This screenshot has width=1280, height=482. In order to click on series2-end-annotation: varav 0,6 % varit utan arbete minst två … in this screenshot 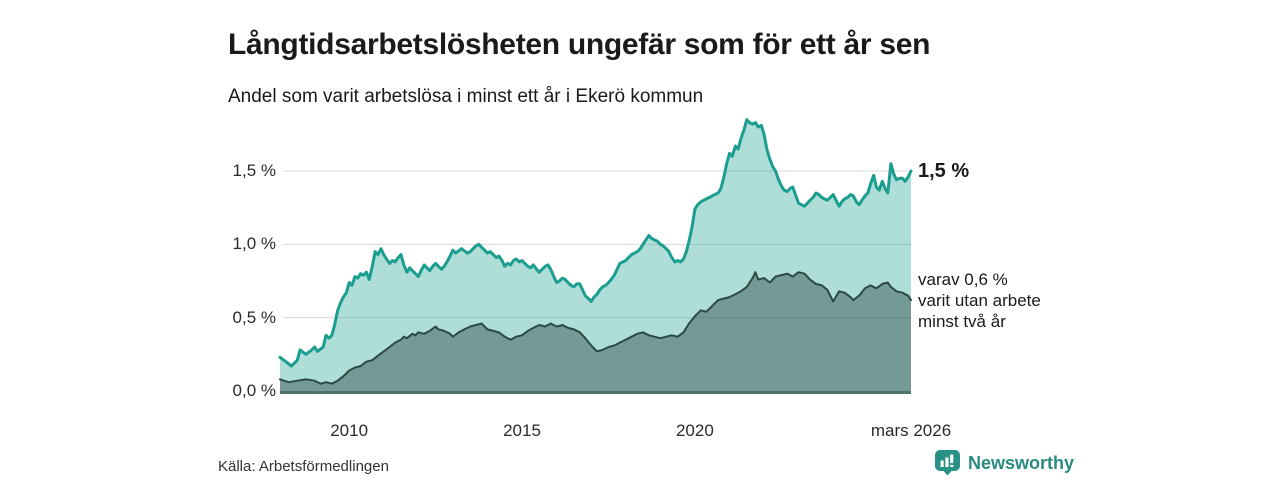, I will do `click(979, 300)`.